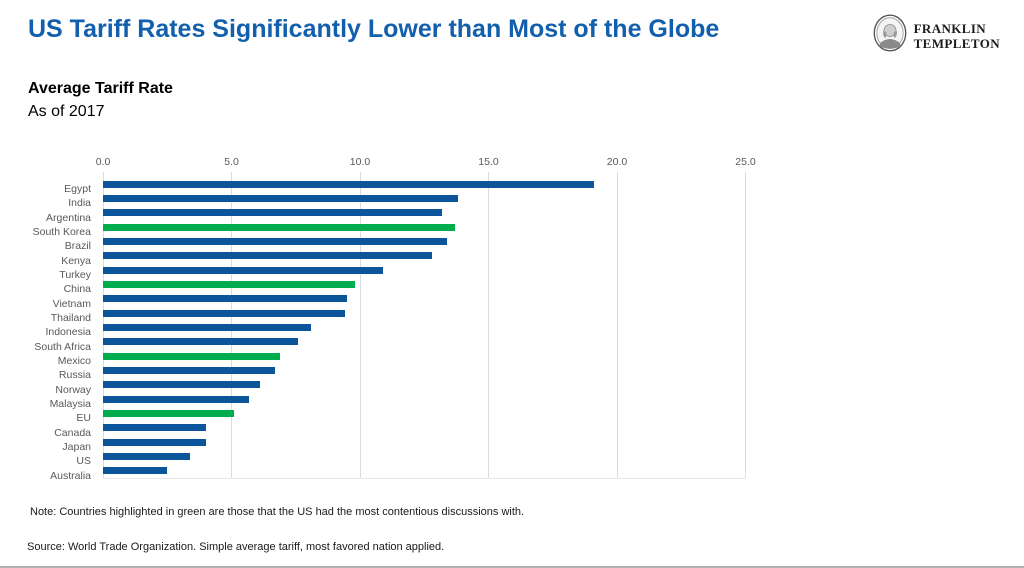 Image resolution: width=1024 pixels, height=568 pixels. What do you see at coordinates (224, 313) in the screenshot?
I see `bar-thailand` at bounding box center [224, 313].